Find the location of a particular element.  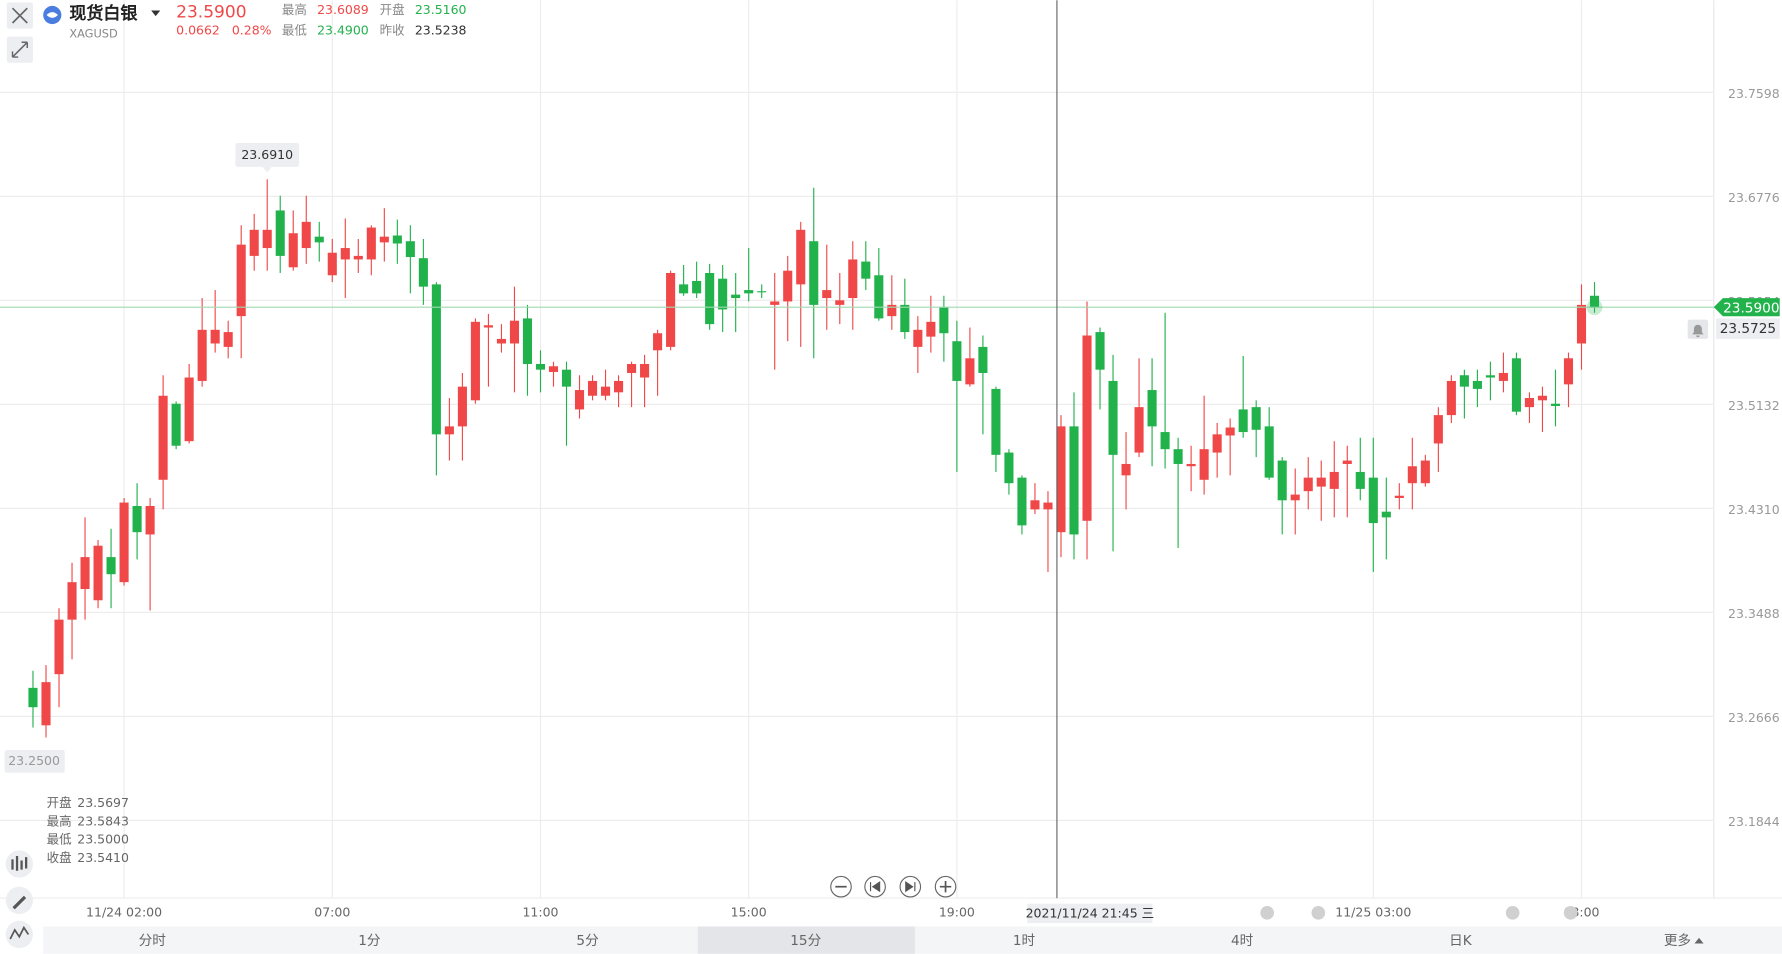

stat-label: 开盘 is located at coordinates (392, 9).